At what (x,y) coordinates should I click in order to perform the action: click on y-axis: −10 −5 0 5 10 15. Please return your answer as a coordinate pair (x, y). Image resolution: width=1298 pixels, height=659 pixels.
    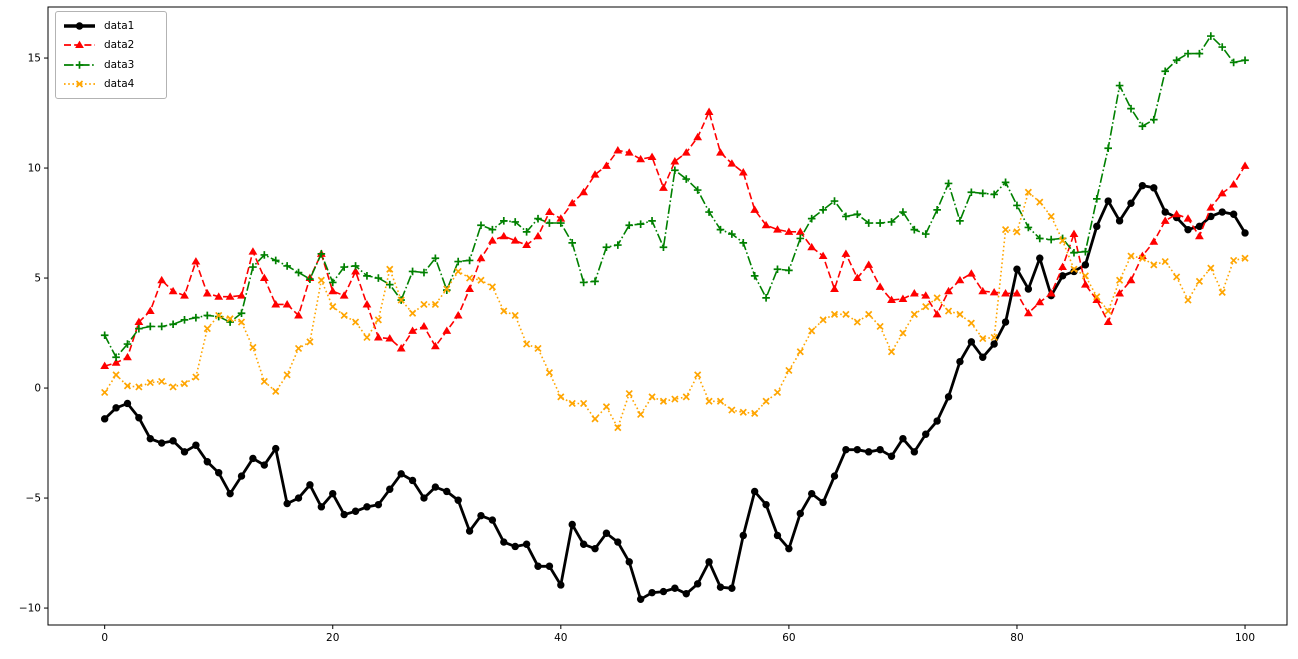
    Looking at the image, I should click on (33, 334).